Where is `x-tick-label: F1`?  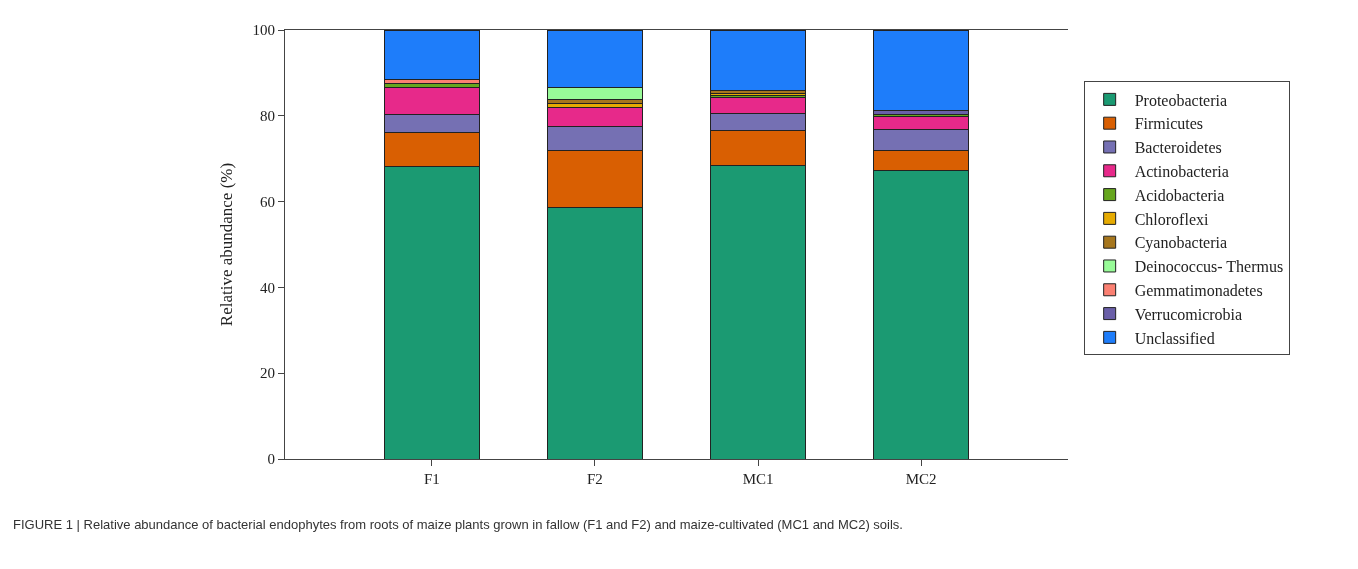 x-tick-label: F1 is located at coordinates (431, 479).